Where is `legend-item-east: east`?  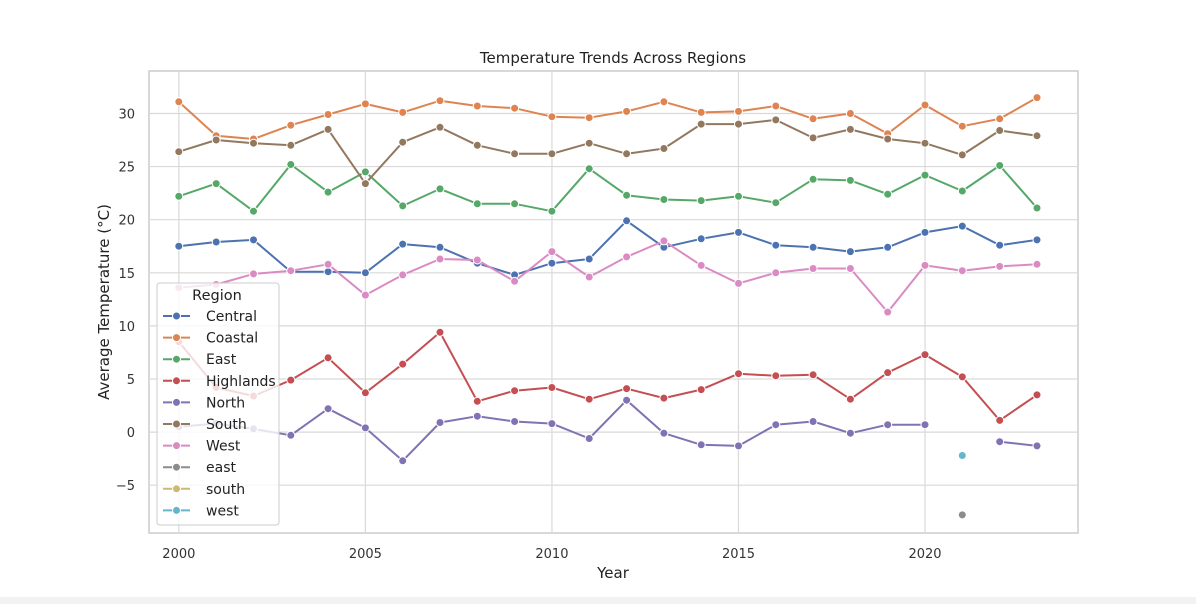 legend-item-east: east is located at coordinates (199, 468).